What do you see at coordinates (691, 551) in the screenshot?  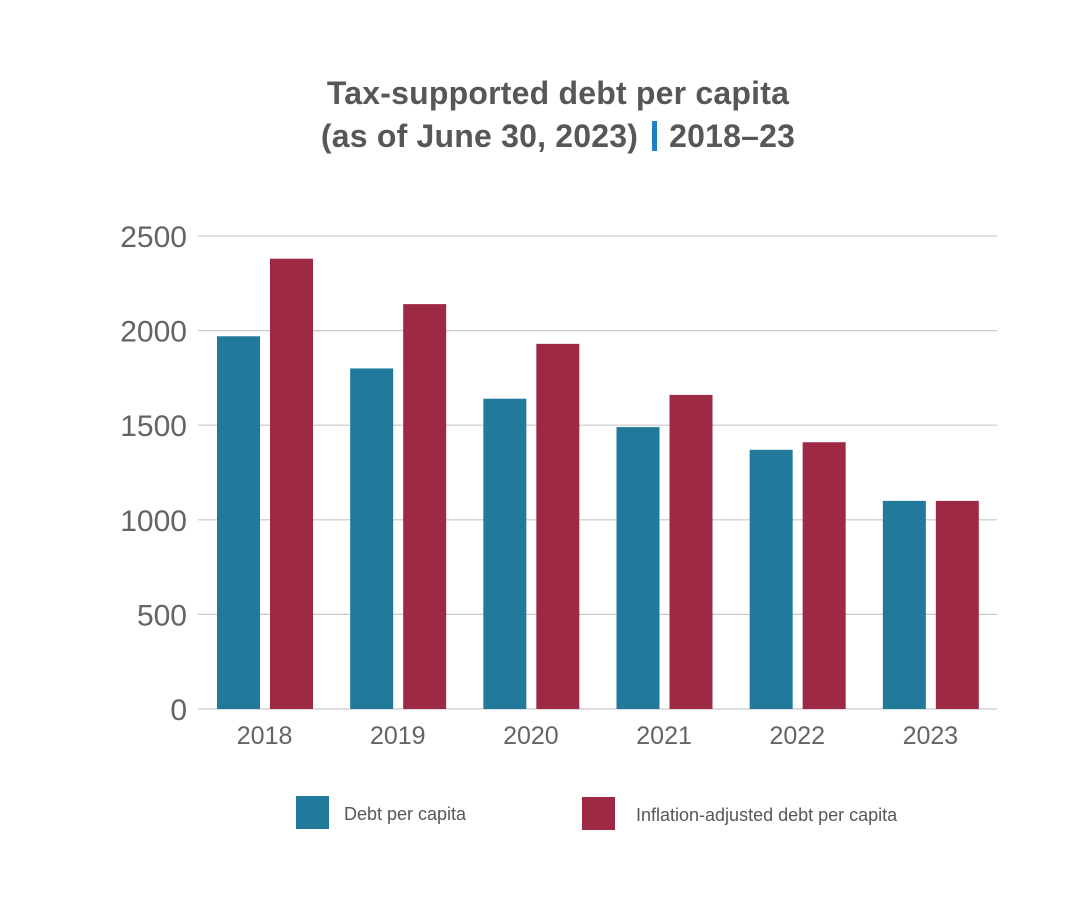 I see `bar-inflation-adjusted-2021` at bounding box center [691, 551].